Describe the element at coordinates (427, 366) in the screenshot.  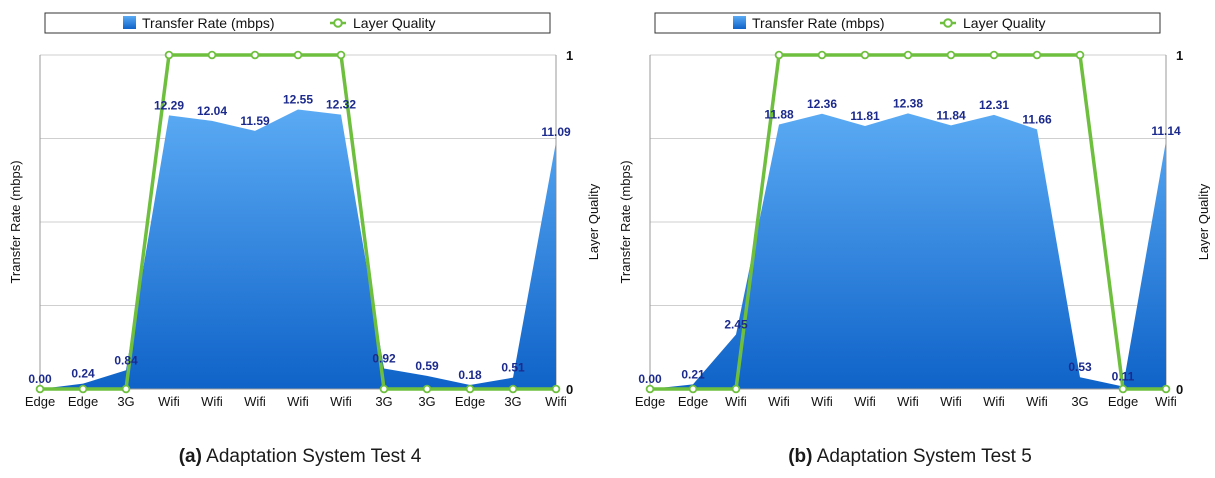
I see `data-label: 0.59` at that location.